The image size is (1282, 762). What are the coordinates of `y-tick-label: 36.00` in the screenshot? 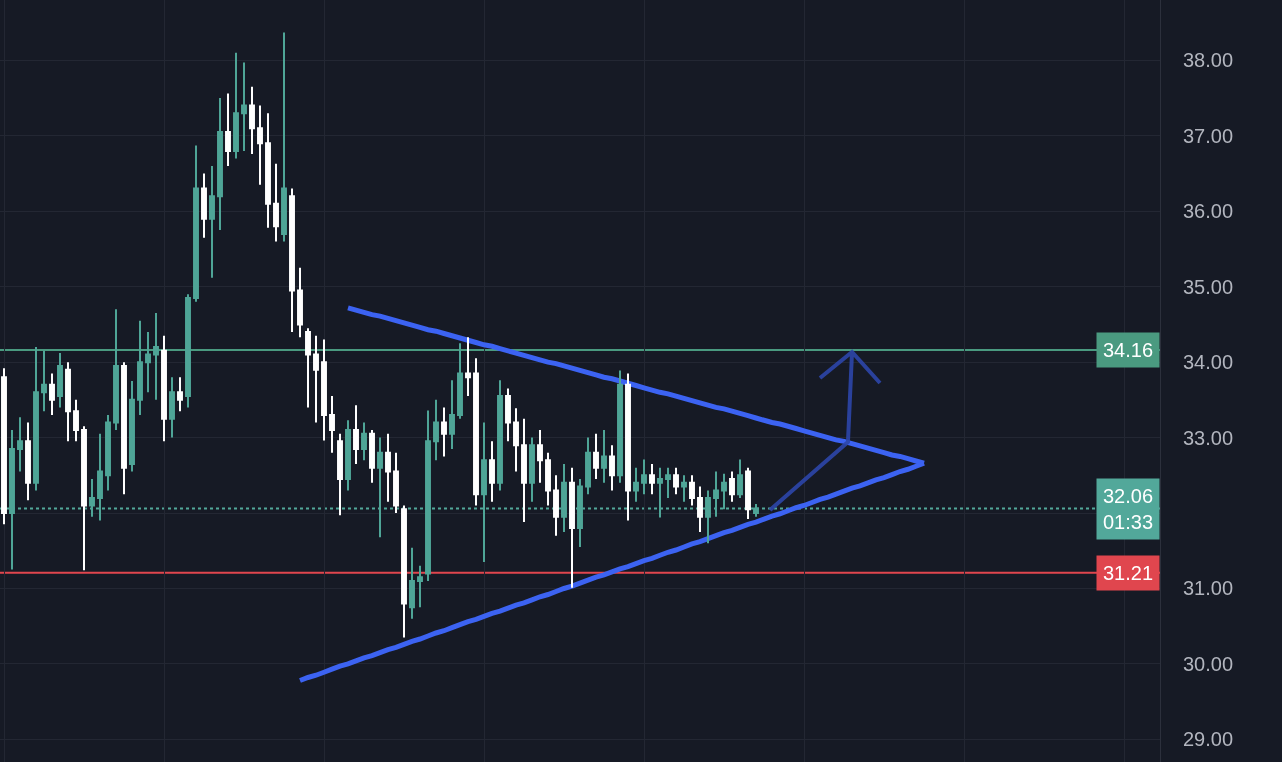 It's located at (1208, 211).